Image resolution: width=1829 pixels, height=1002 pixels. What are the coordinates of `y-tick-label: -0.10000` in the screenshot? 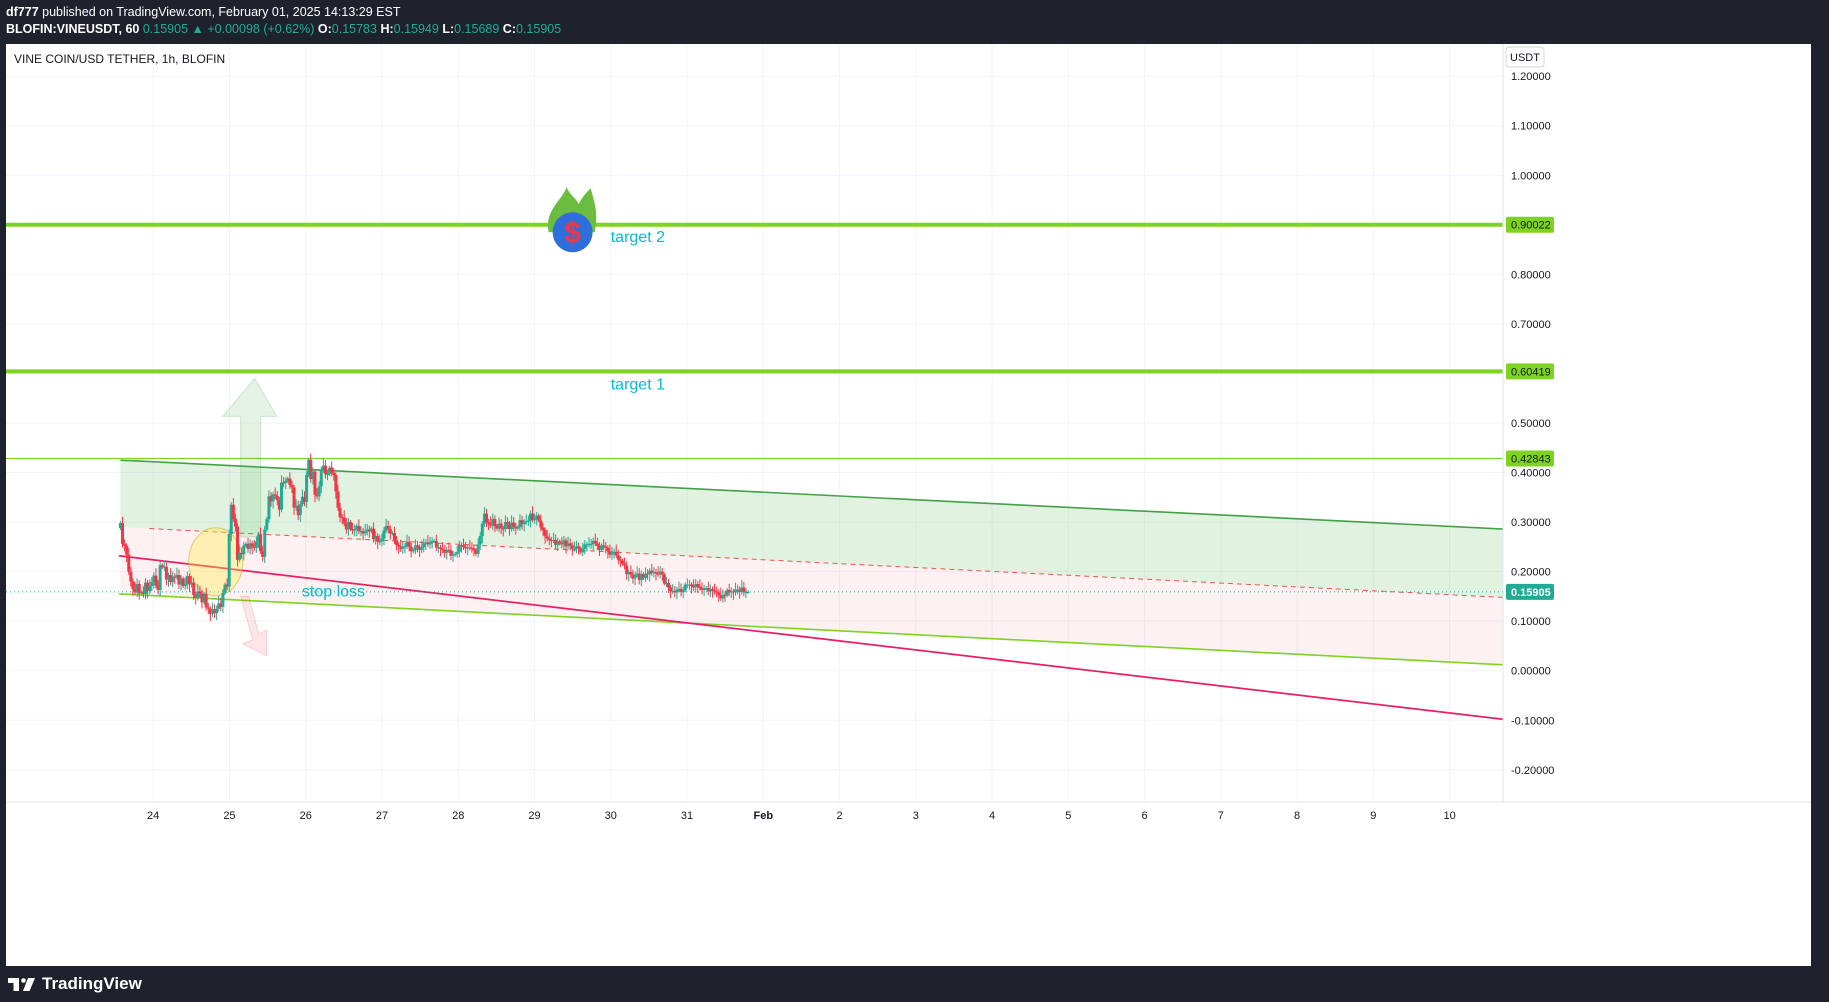 It's located at (1532, 721).